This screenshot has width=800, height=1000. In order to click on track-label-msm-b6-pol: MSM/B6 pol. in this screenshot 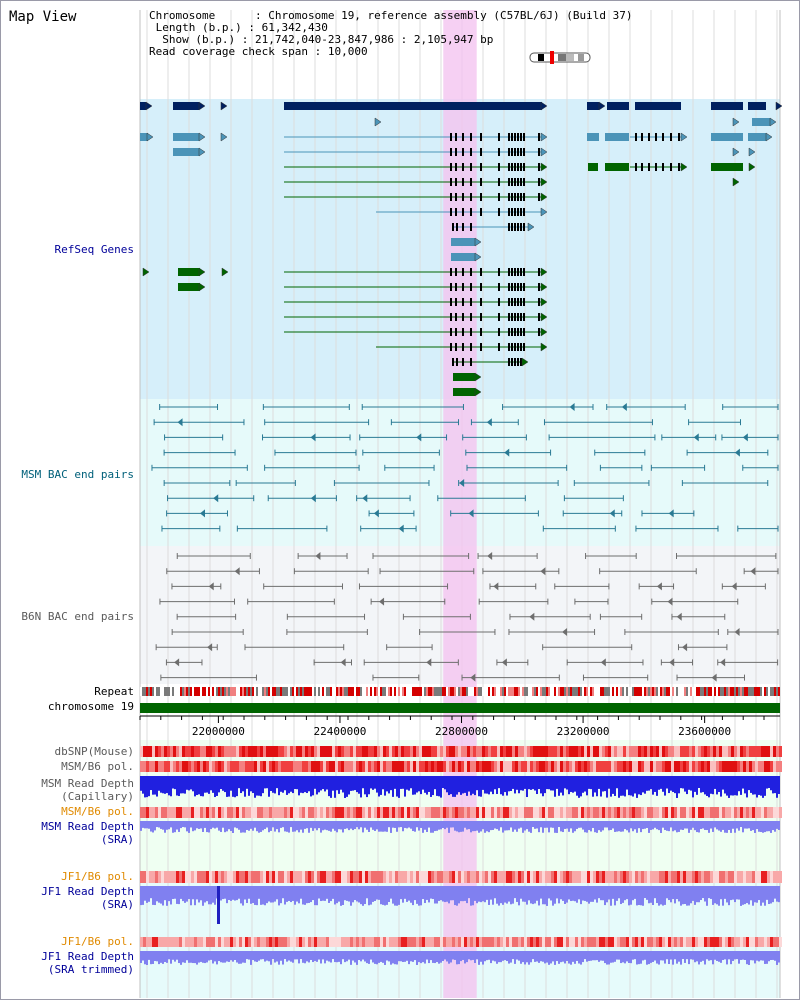, I will do `click(97, 766)`.